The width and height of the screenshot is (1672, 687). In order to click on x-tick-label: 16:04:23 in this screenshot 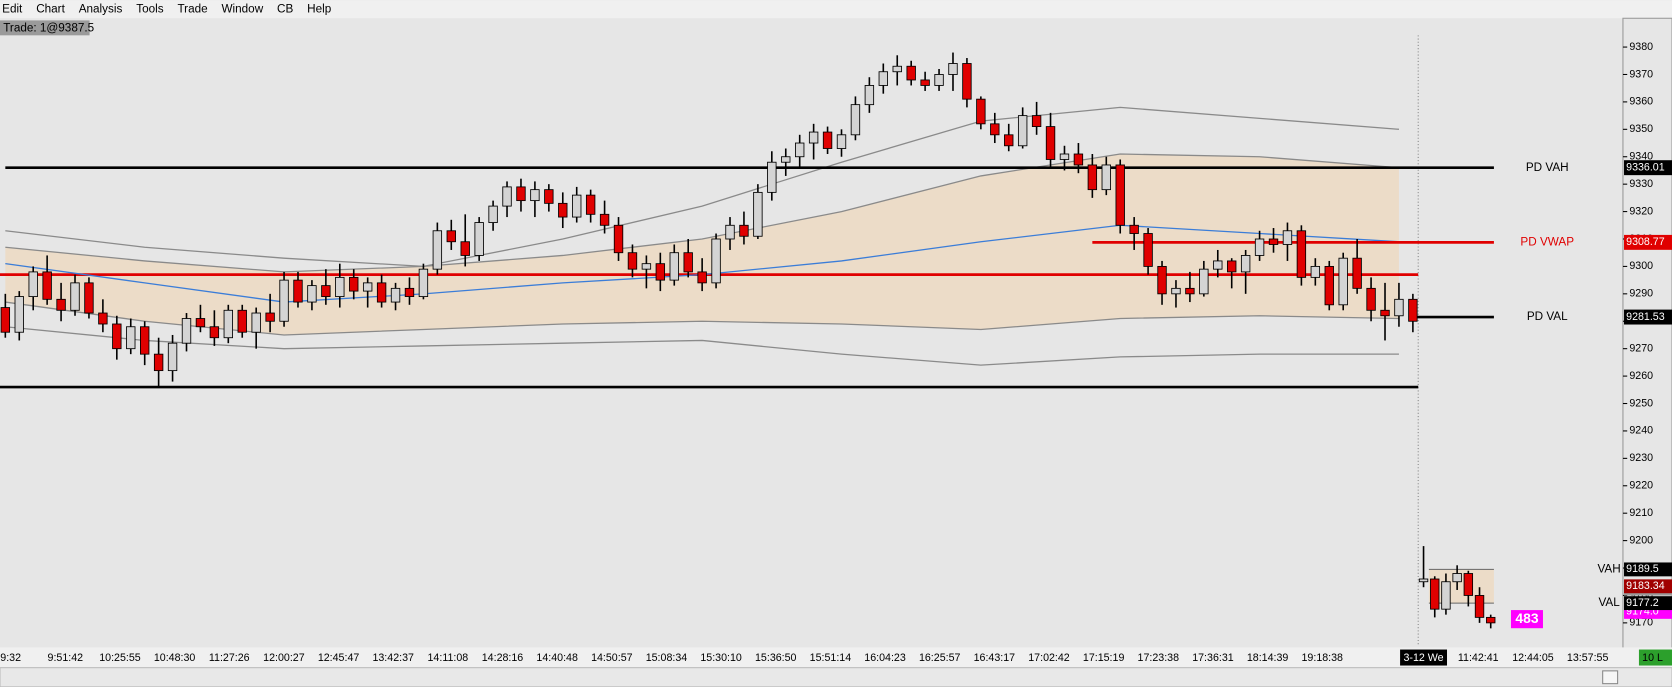, I will do `click(885, 658)`.